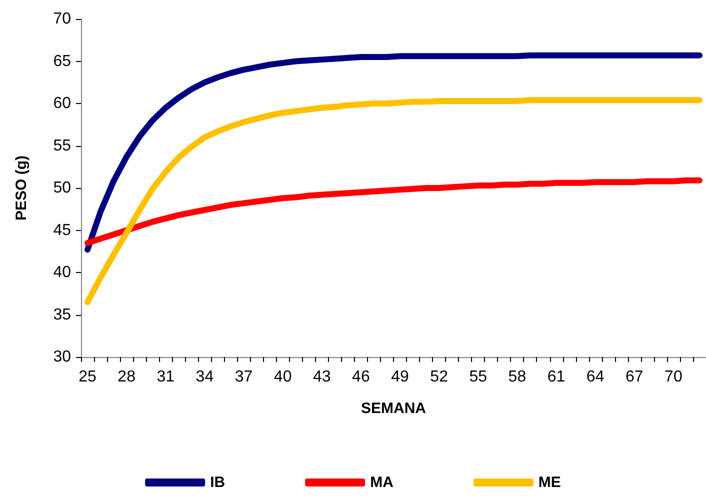 This screenshot has height=497, width=706. I want to click on y-tick-label: 30, so click(62, 357).